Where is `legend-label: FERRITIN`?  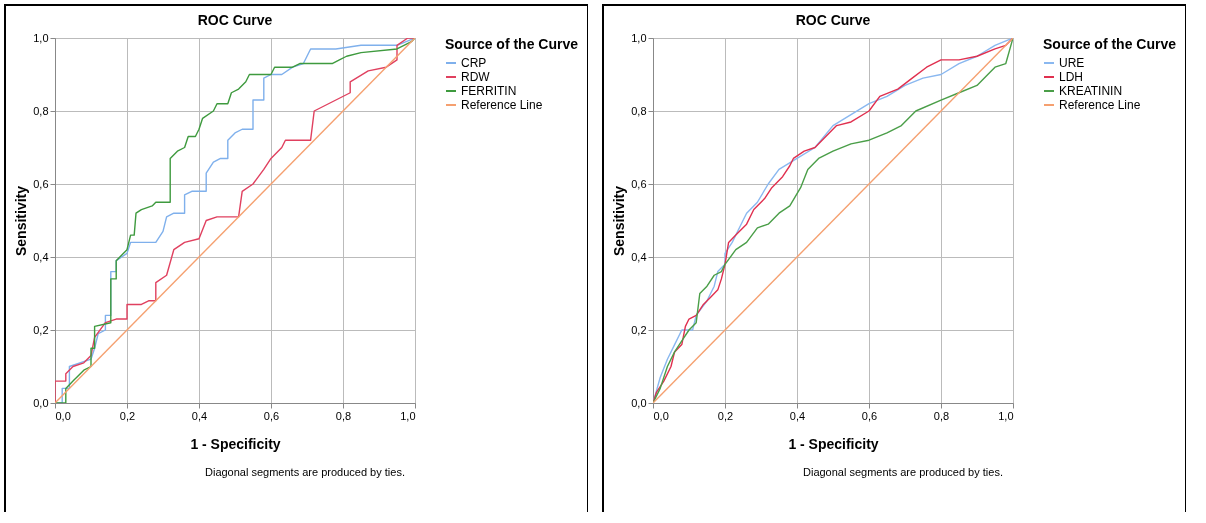
legend-label: FERRITIN is located at coordinates (489, 91).